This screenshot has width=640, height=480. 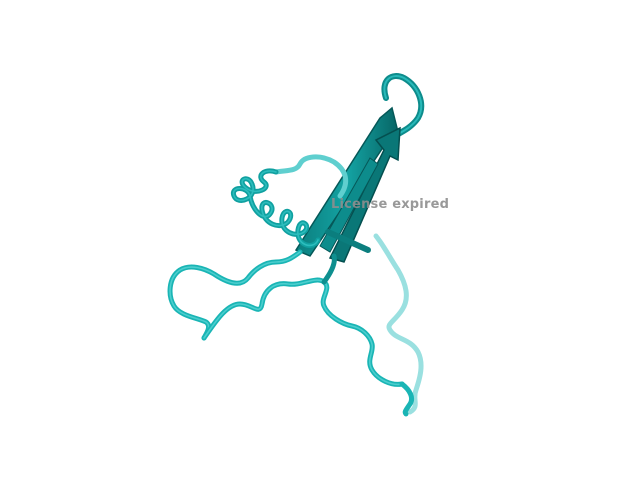 What do you see at coordinates (235, 295) in the screenshot?
I see `coil-left-loop` at bounding box center [235, 295].